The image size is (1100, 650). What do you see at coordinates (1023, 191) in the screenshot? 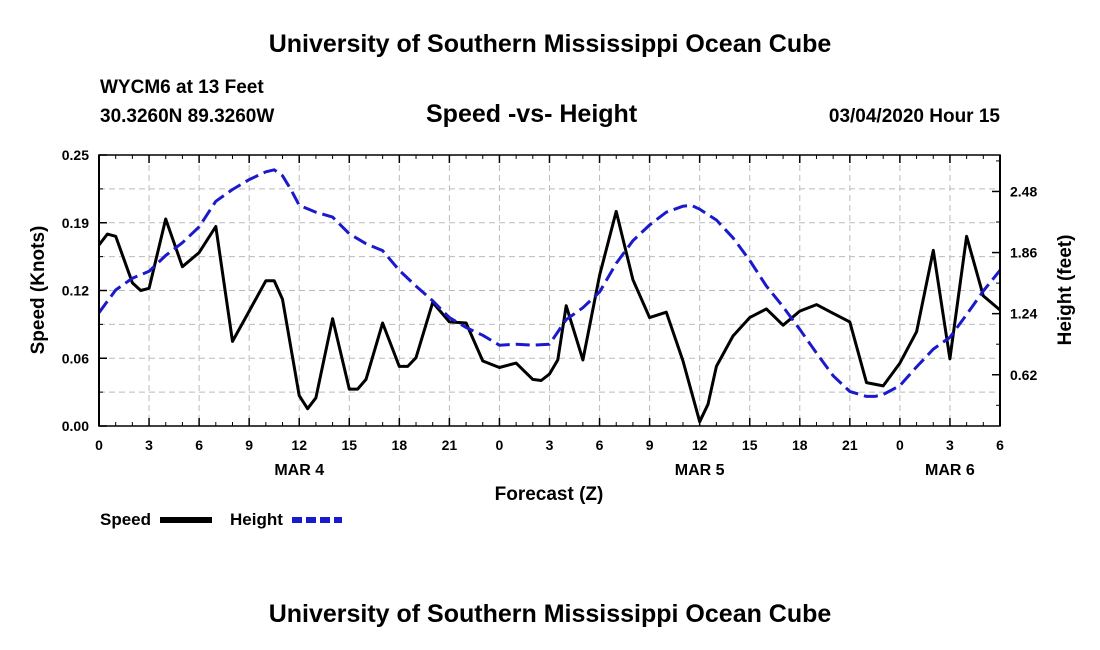
I see `y-tick-label-right: 2.48` at bounding box center [1023, 191].